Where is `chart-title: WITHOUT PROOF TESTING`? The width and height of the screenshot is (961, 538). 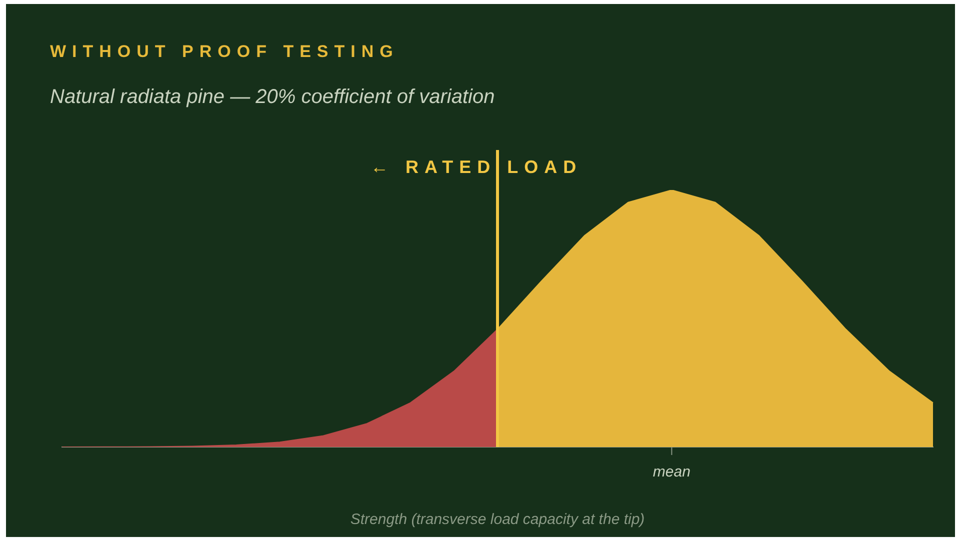 chart-title: WITHOUT PROOF TESTING is located at coordinates (224, 52).